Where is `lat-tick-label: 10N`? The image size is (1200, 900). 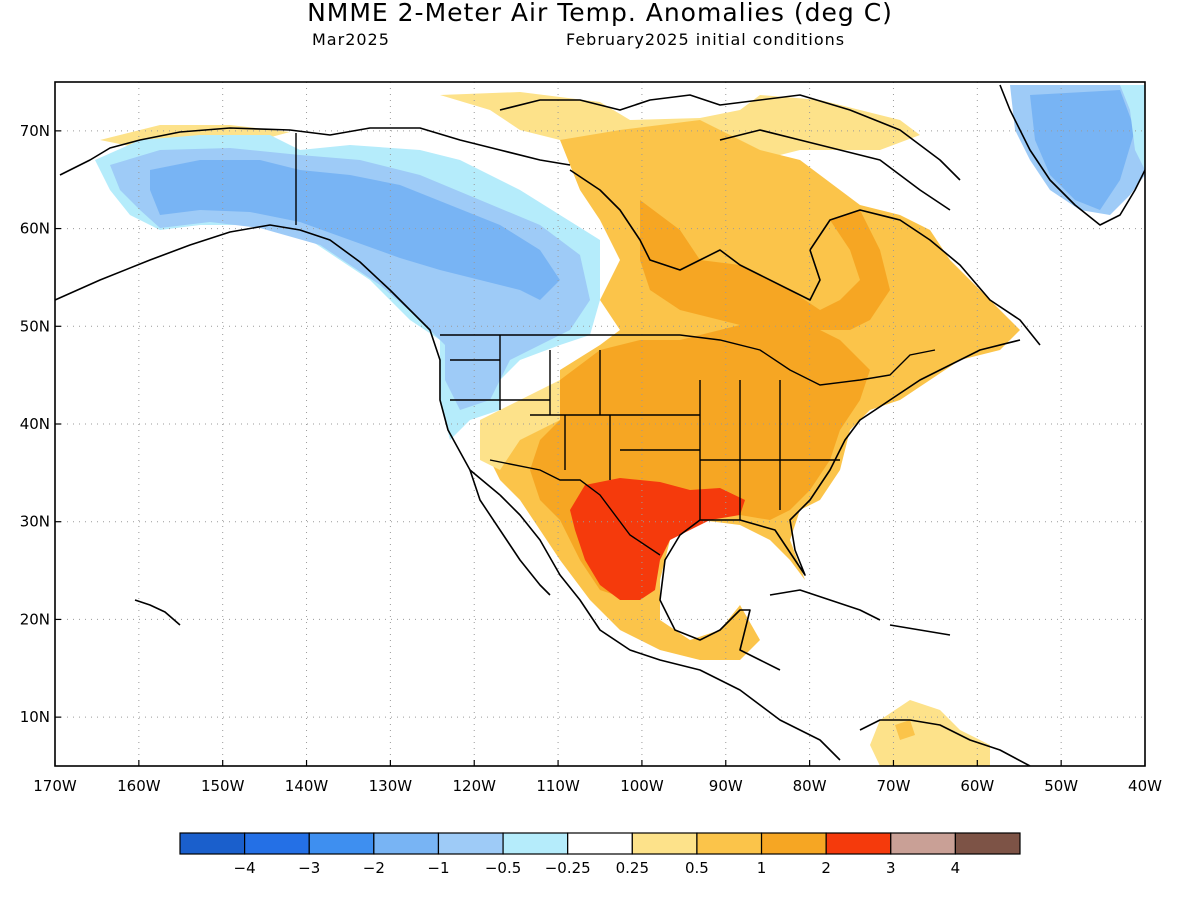 lat-tick-label: 10N is located at coordinates (35, 717).